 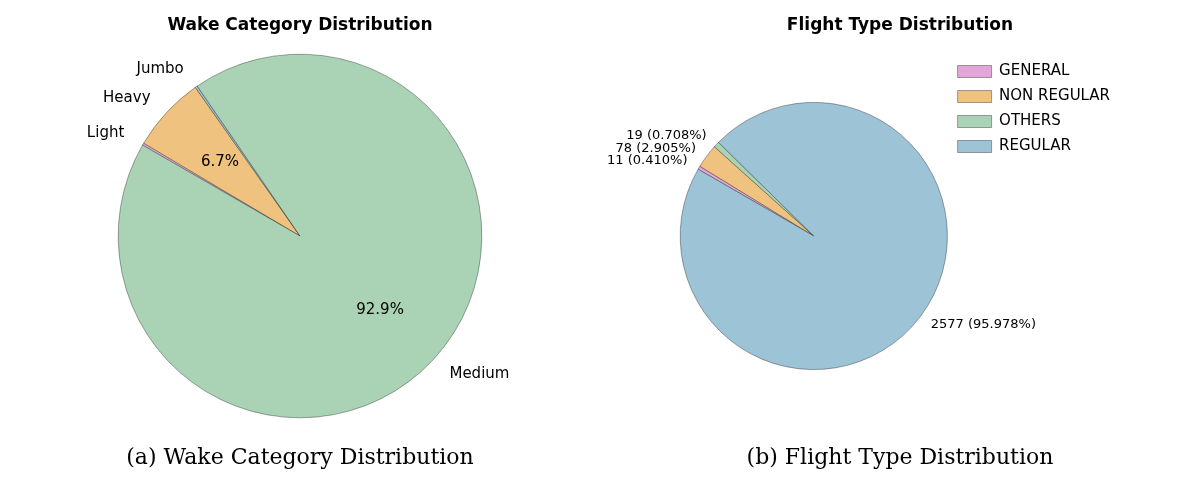 I want to click on text: (a) Wake Category Distribution, so click(x=300, y=456).